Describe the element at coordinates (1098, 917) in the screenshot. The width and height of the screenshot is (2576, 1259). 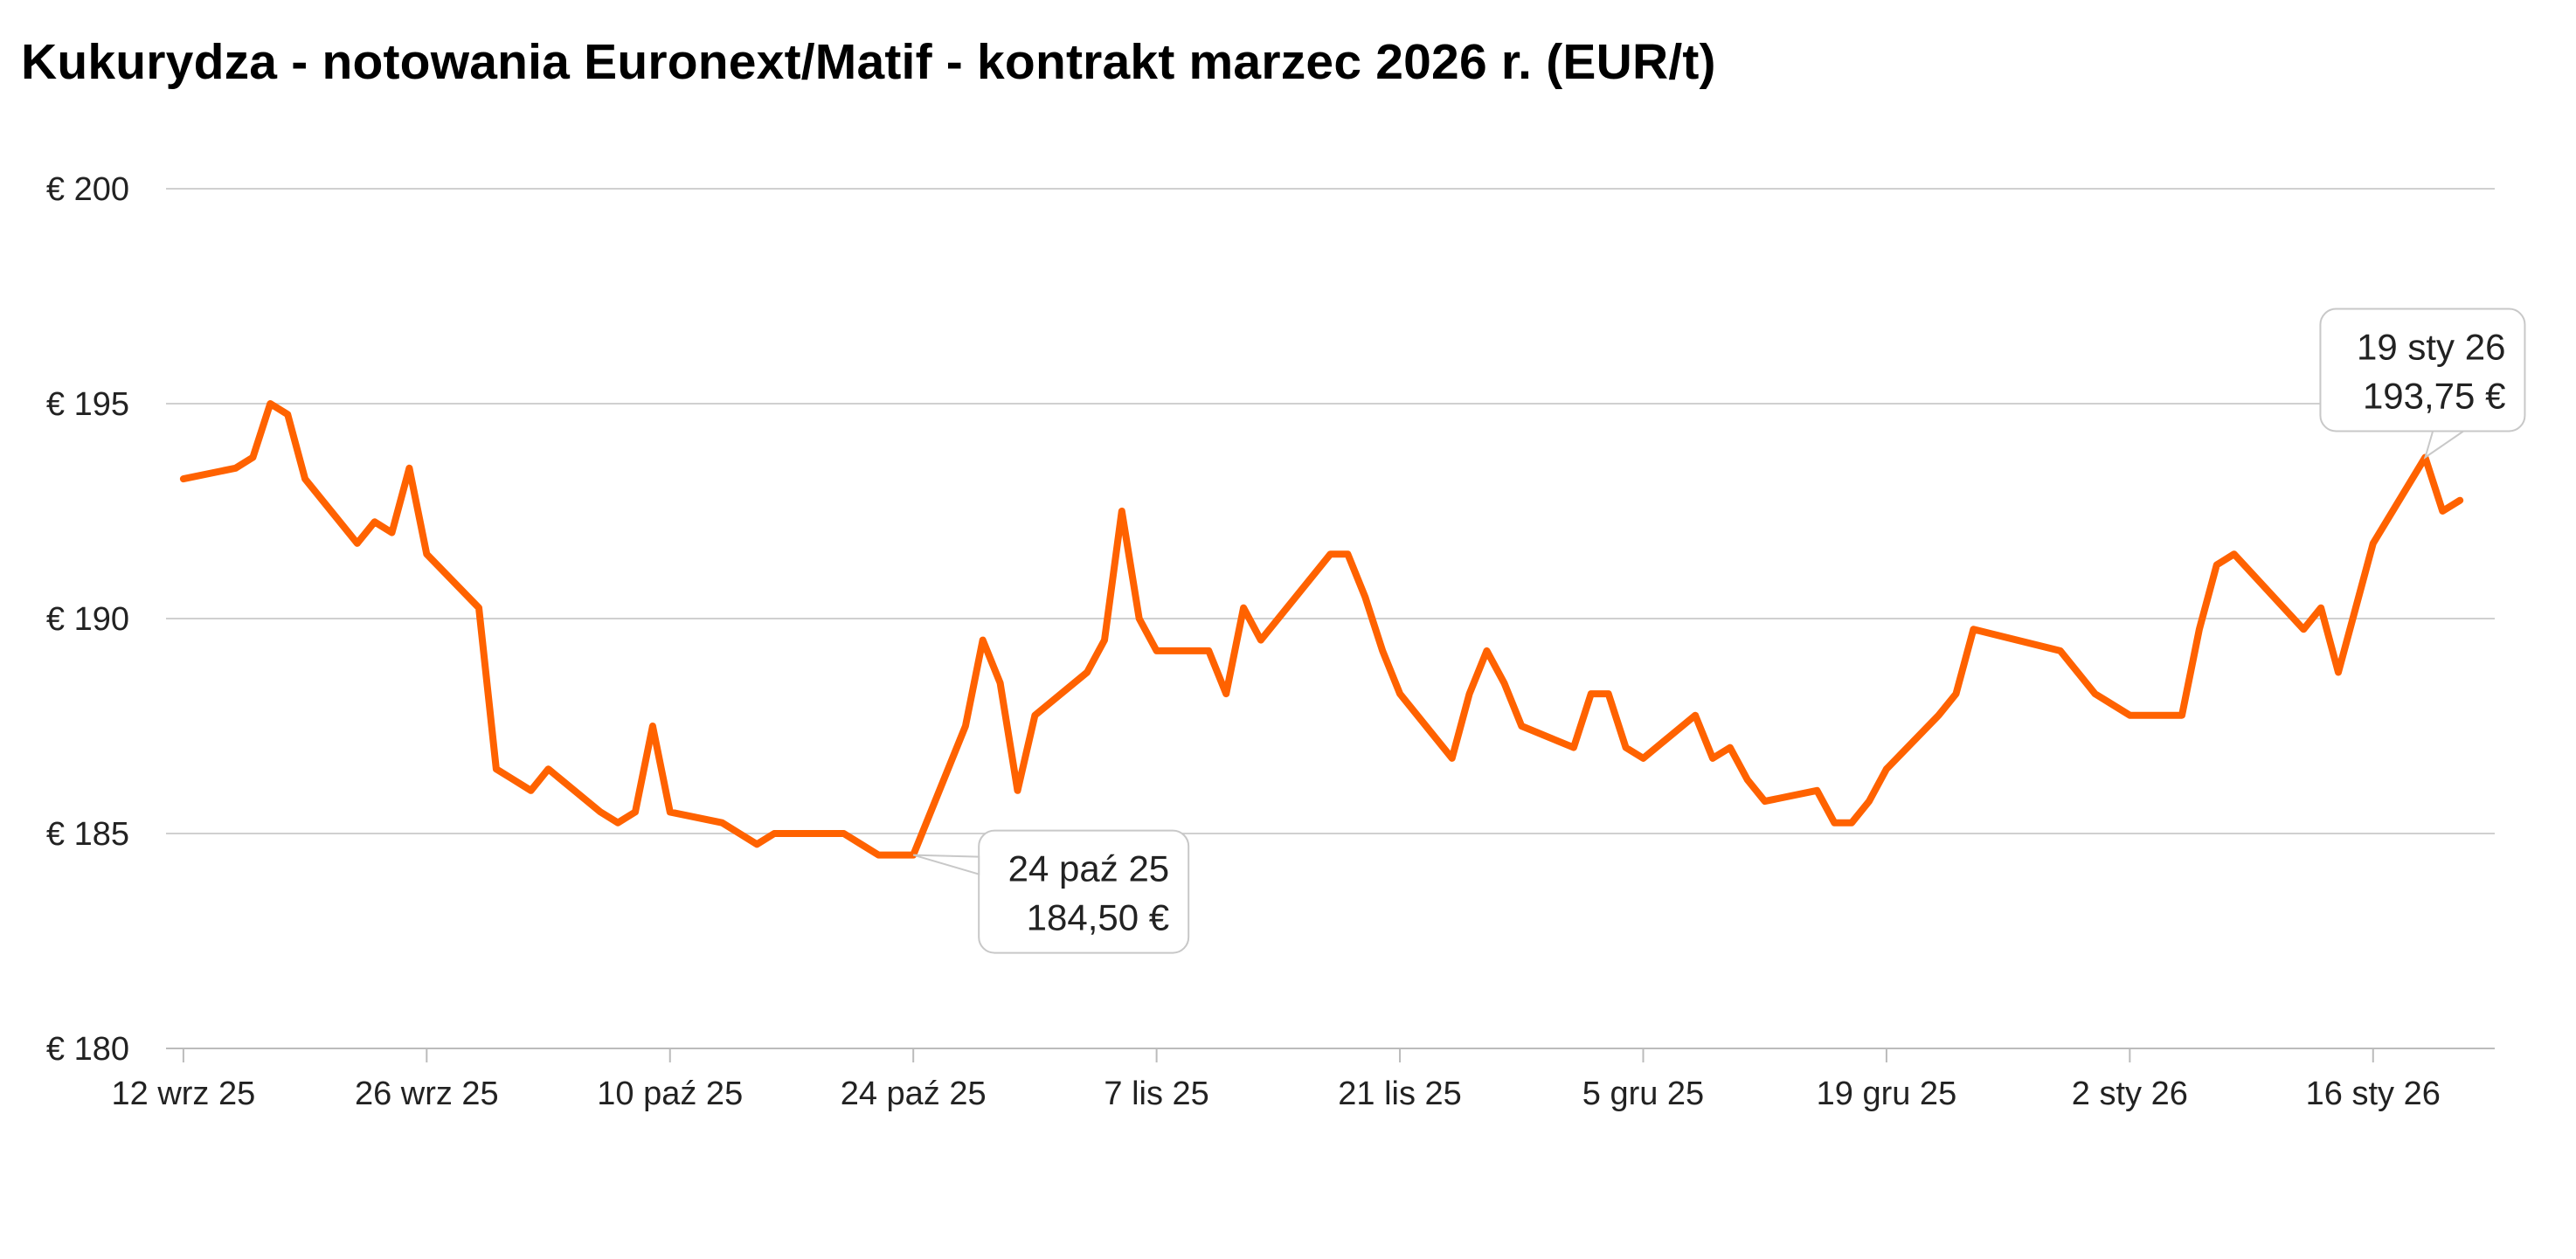
I see `callout-value: 184,50 €` at that location.